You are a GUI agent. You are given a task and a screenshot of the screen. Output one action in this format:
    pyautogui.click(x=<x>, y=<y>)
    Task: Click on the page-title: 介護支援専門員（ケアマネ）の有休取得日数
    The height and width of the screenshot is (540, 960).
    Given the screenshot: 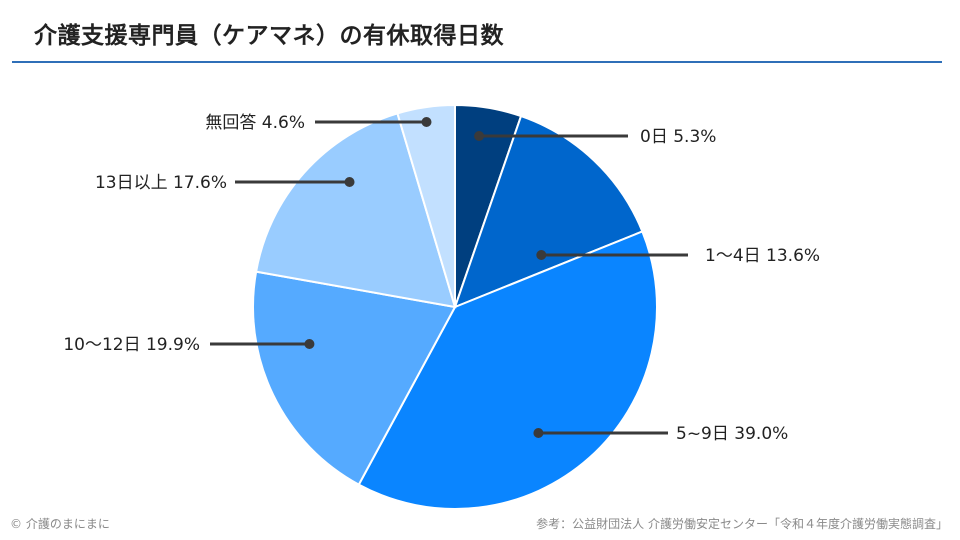 What is the action you would take?
    pyautogui.click(x=269, y=36)
    